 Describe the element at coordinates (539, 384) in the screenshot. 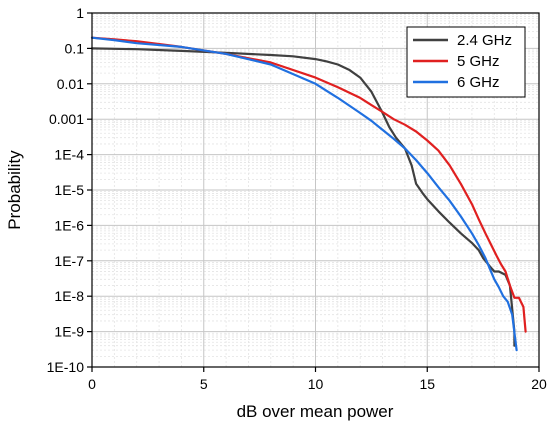

I see `x-tick-label: 20` at that location.